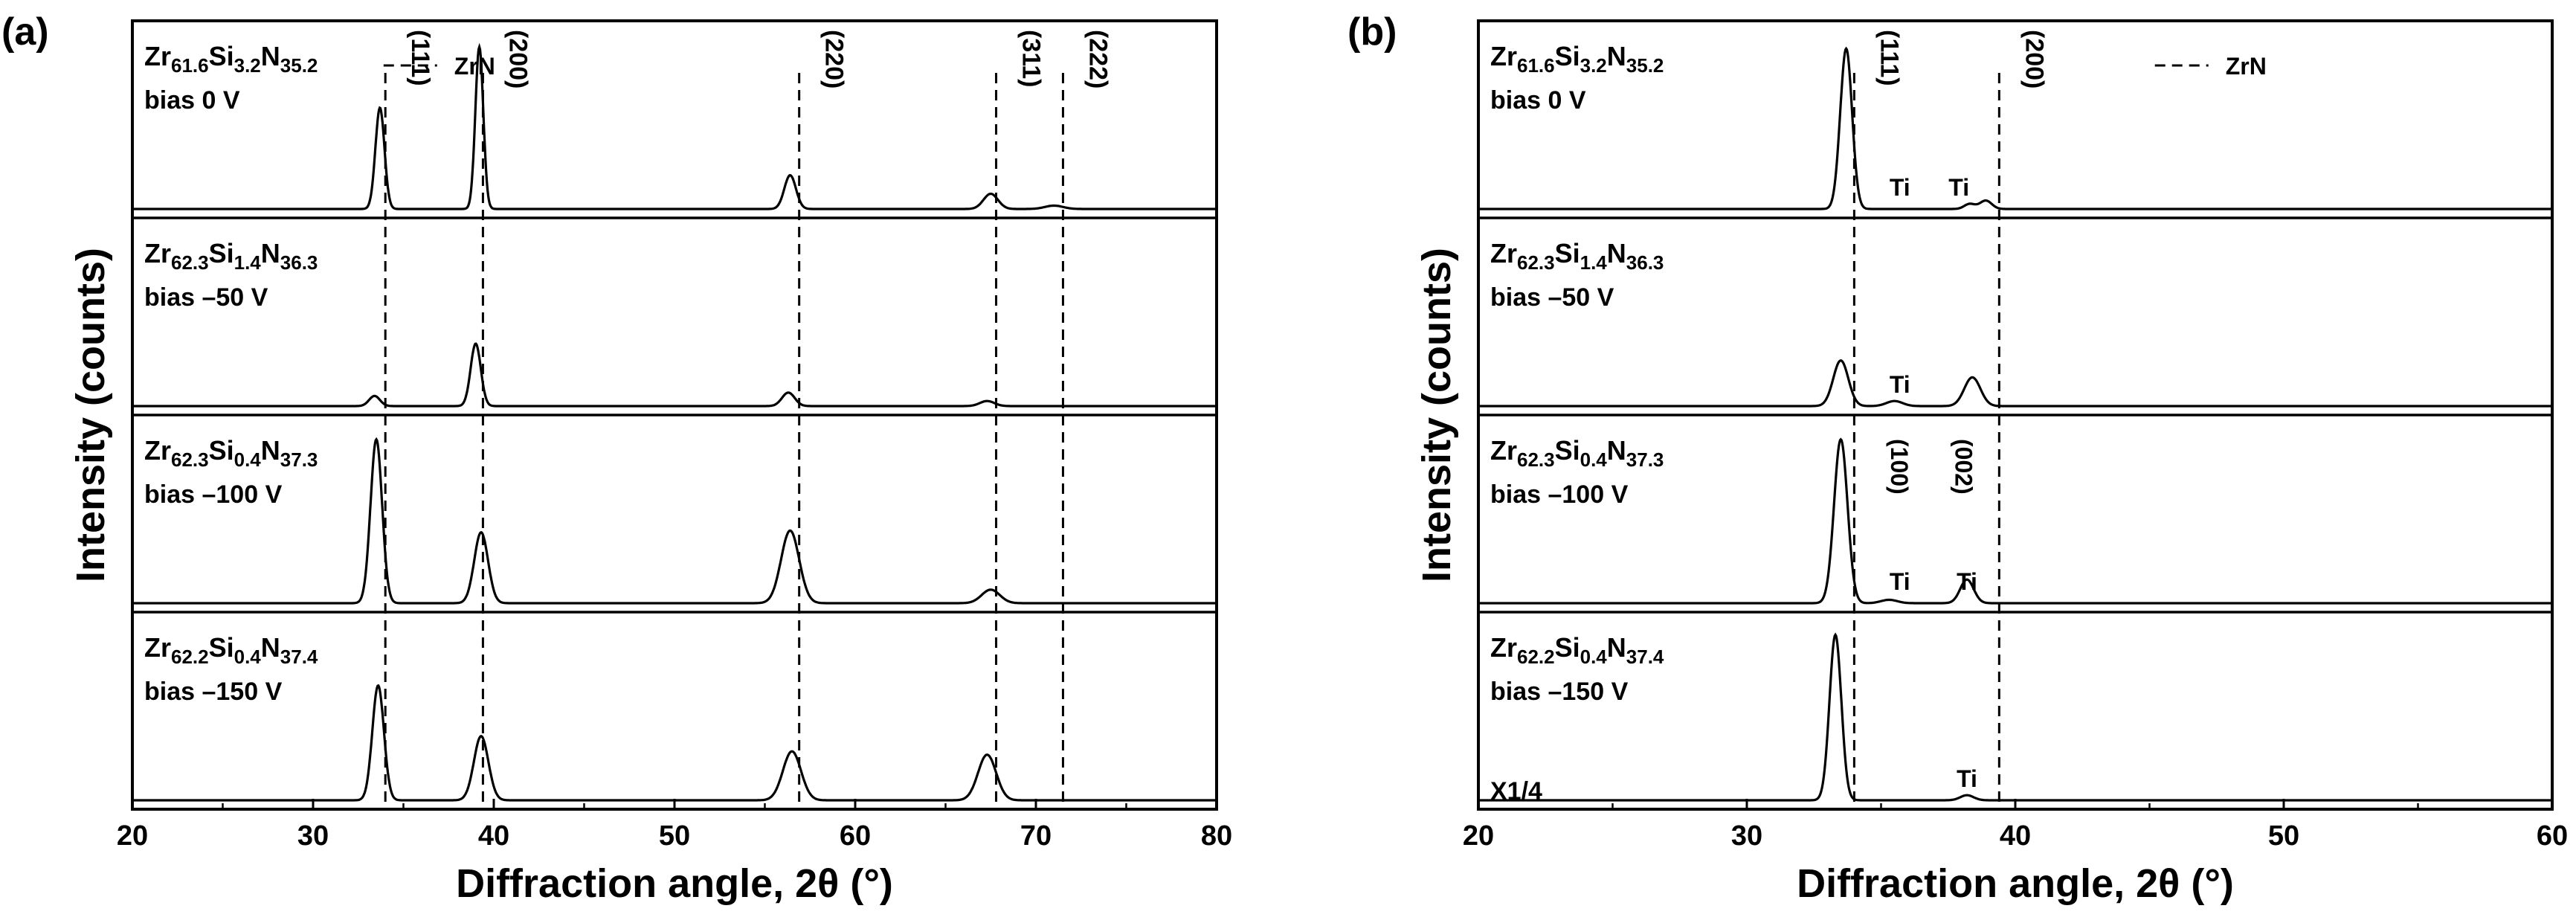  I want to click on panel-a-series-3-curve, so click(674, 743).